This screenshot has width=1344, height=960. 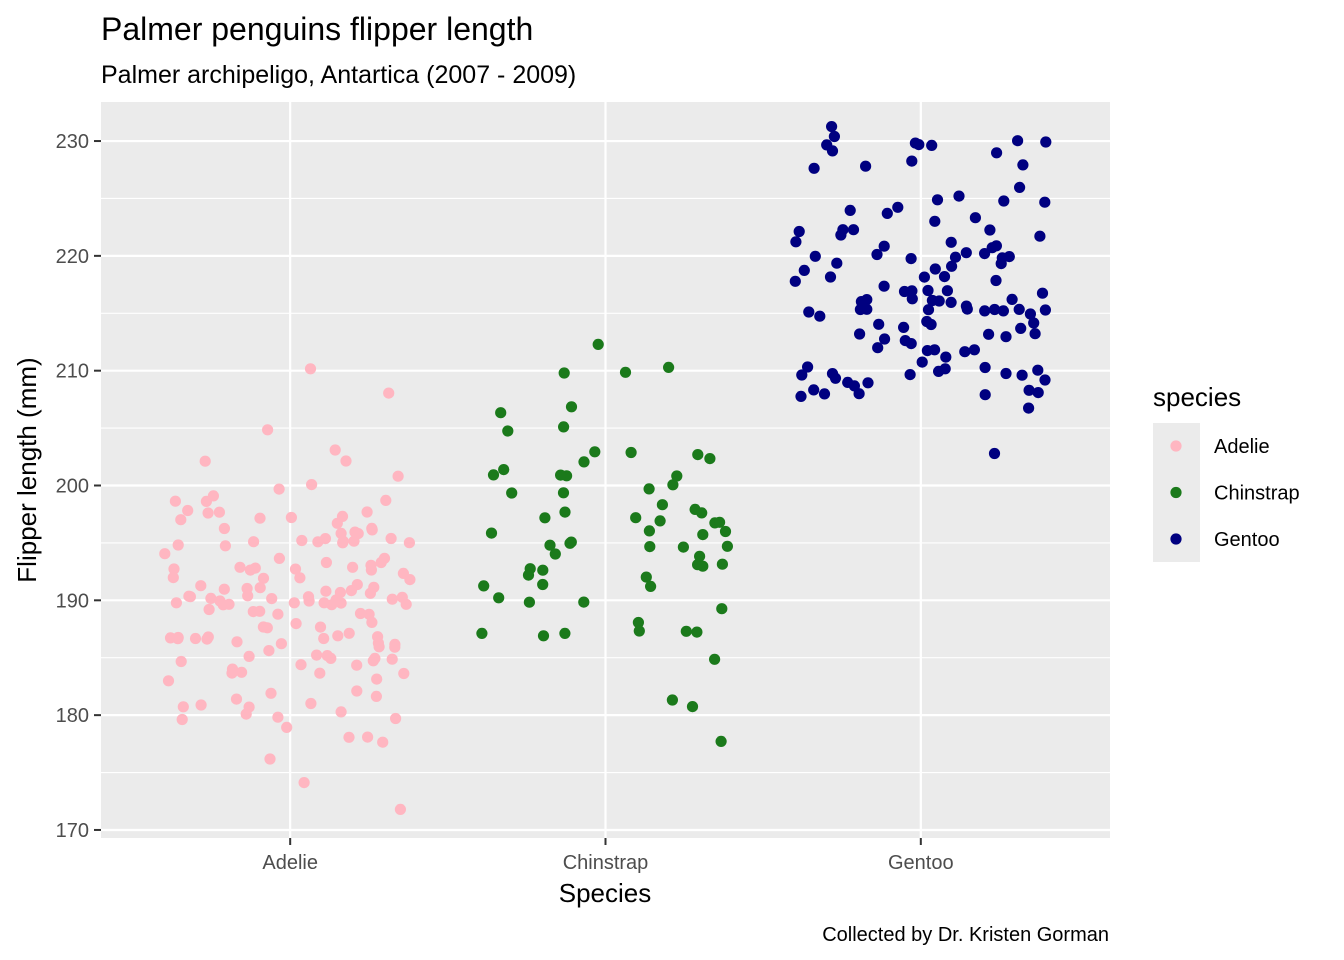 I want to click on x-tick-label: Chinstrap, so click(x=606, y=863).